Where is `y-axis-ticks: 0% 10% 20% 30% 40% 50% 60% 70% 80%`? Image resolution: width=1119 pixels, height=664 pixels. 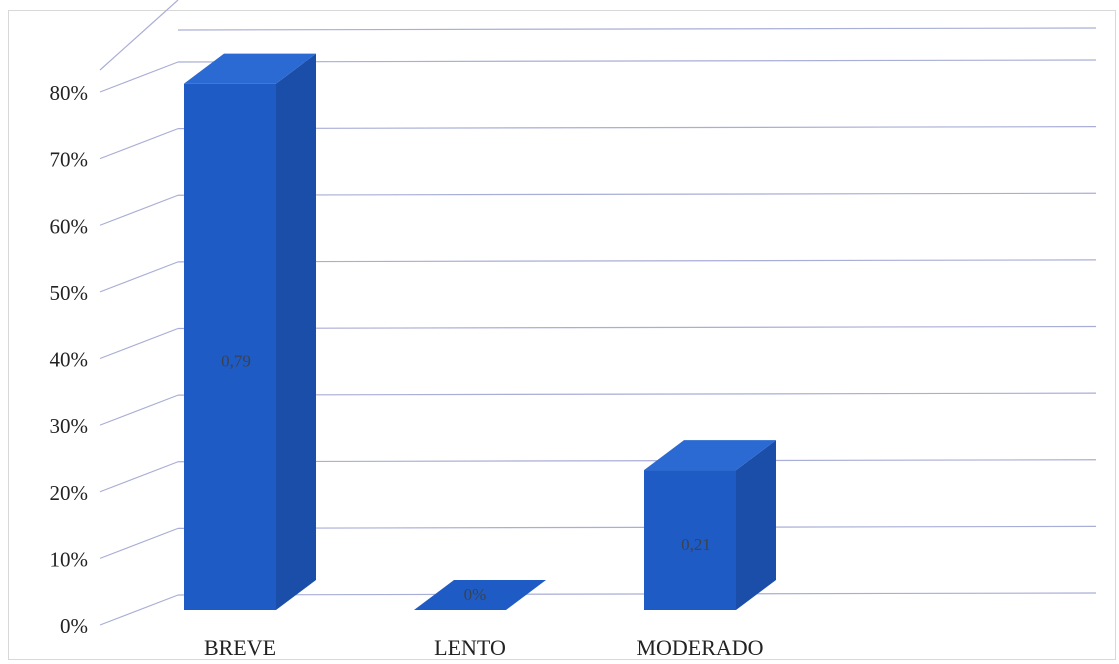
y-axis-ticks: 0% 10% 20% 30% 40% 50% 60% 70% 80% is located at coordinates (69, 359).